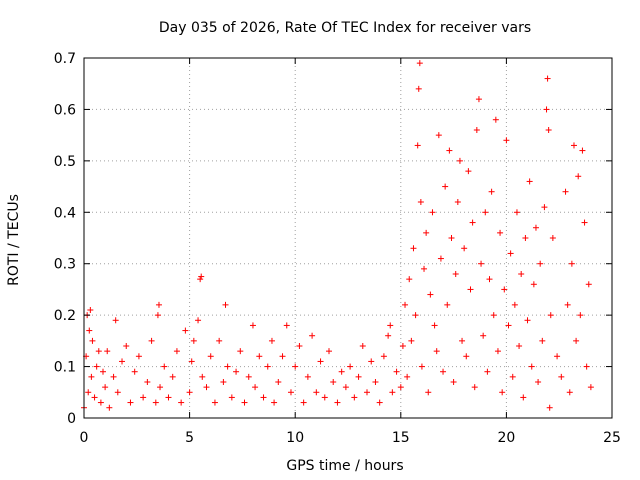 The height and width of the screenshot is (480, 640). I want to click on y-tick-label: 0.6, so click(65, 110).